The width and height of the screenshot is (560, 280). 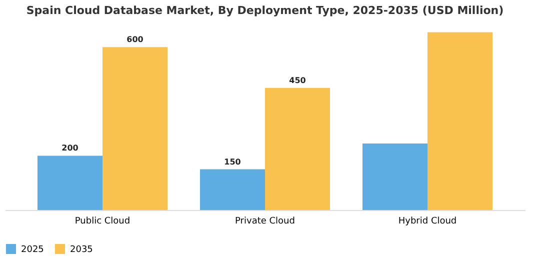 What do you see at coordinates (427, 221) in the screenshot?
I see `x-tick-label: Hybrid Cloud` at bounding box center [427, 221].